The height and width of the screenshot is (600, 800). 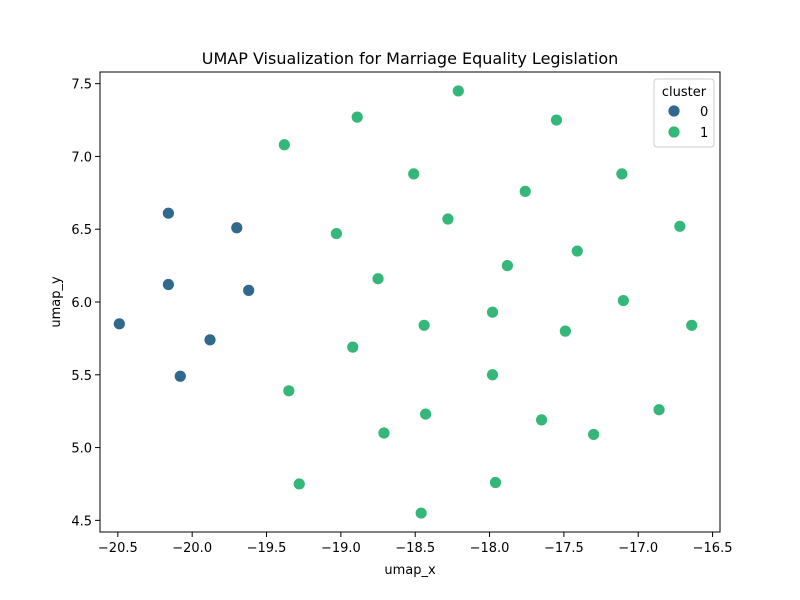 I want to click on legend-entry-label: 1, so click(x=704, y=133).